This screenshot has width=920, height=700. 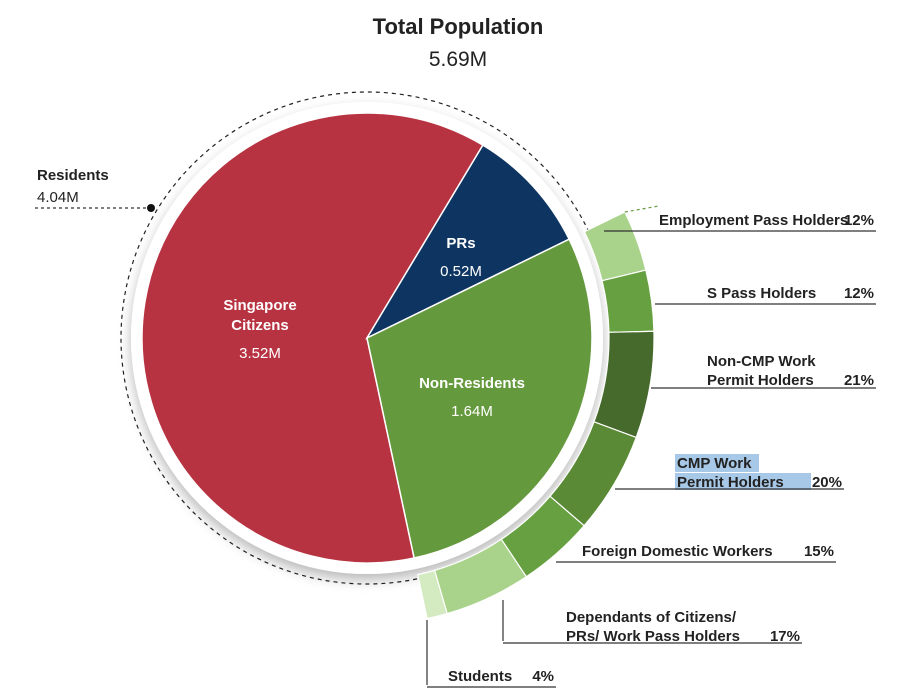 What do you see at coordinates (827, 482) in the screenshot?
I see `cmp-work-permit-percent: 20%` at bounding box center [827, 482].